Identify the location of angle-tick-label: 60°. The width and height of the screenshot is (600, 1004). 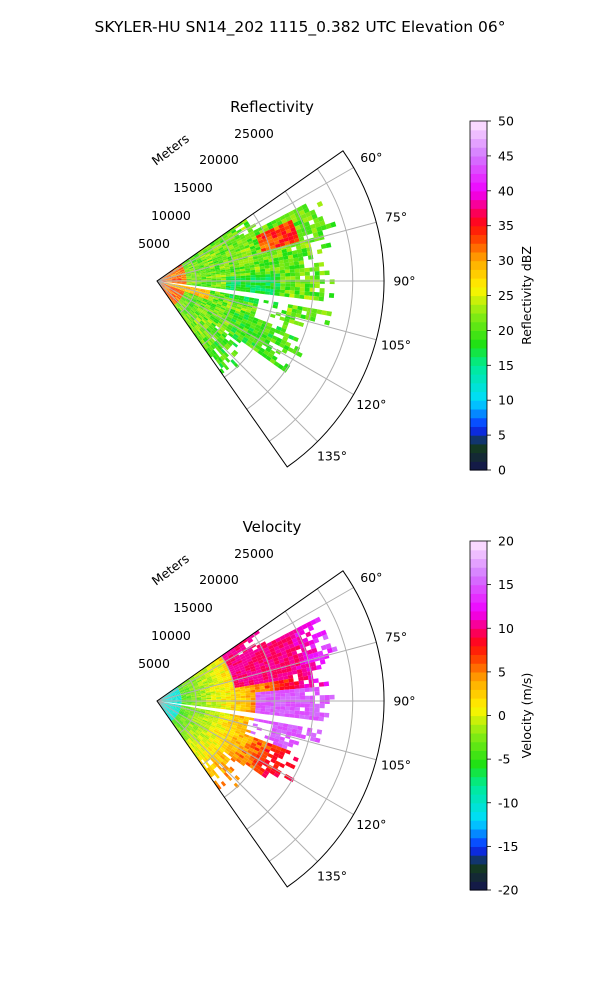
(371, 577).